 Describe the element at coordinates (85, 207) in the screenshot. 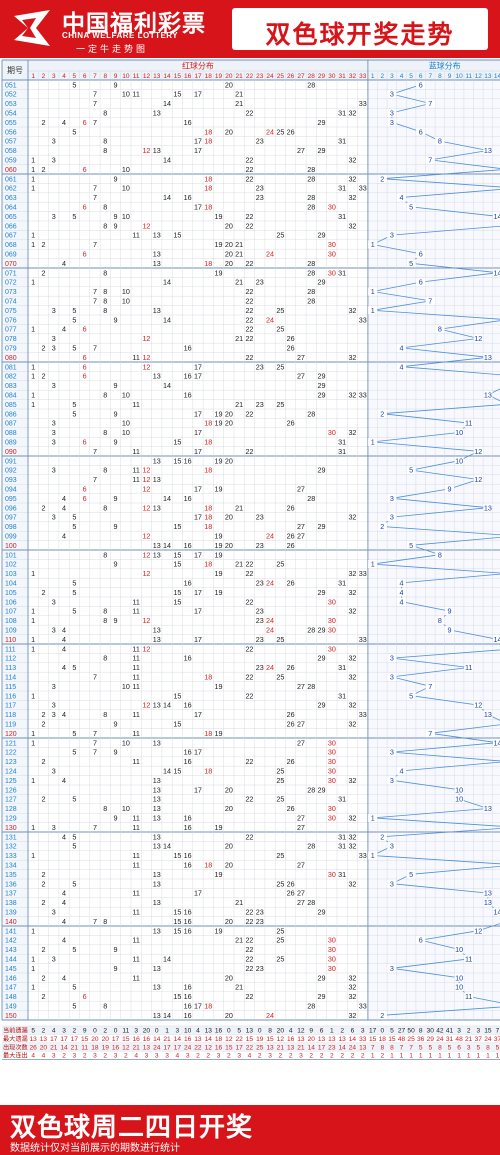

I see `red-ball-number: 6` at that location.